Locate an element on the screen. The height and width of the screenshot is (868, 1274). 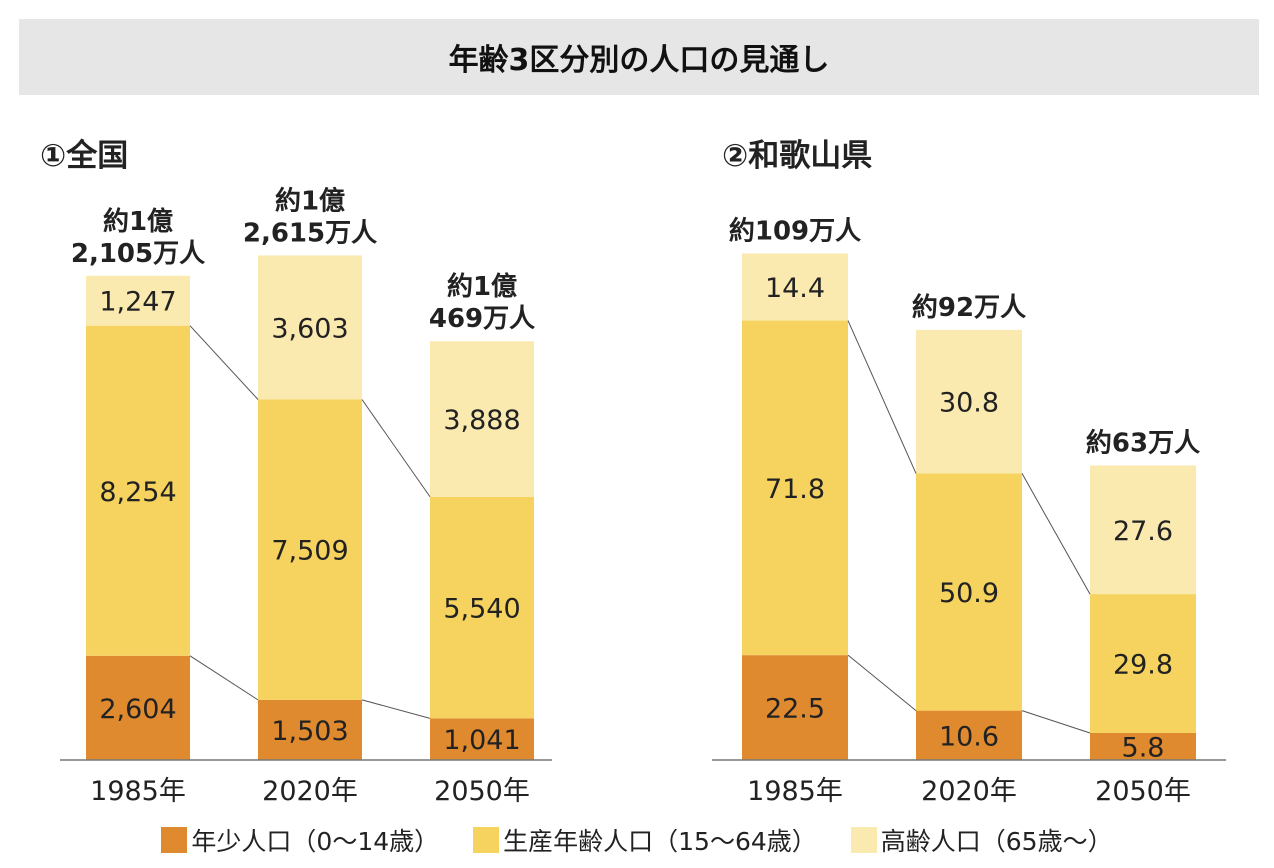
legend-label-young: 年少人口（0～14歳） is located at coordinates (315, 841).